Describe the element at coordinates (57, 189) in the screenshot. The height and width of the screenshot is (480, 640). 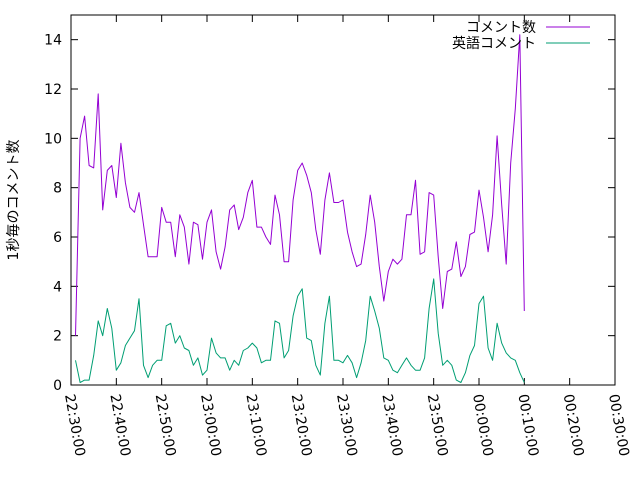
I see `y-tick-label: 8` at that location.